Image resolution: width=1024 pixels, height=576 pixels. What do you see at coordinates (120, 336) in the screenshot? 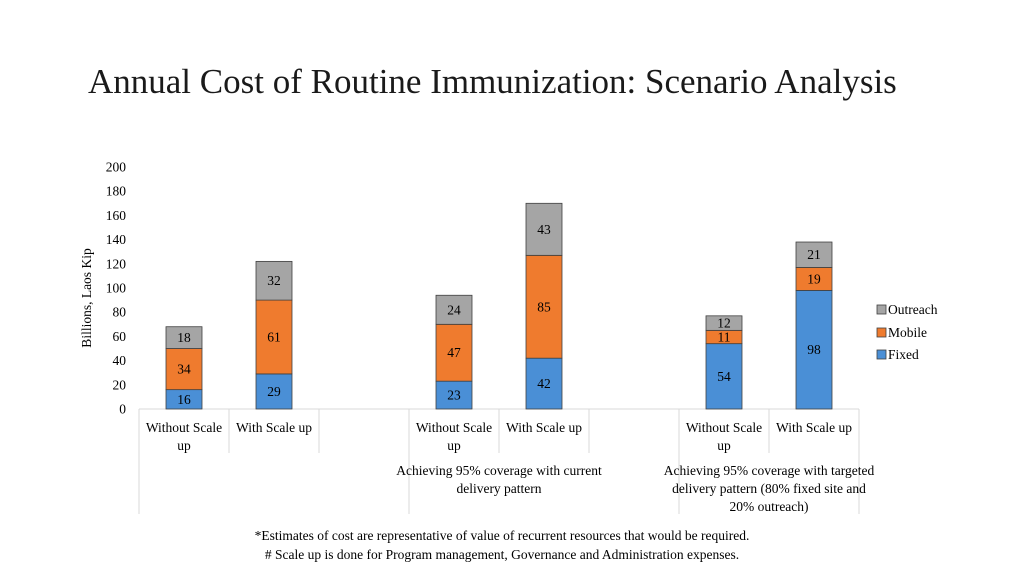
I see `y-tick-label: 60` at bounding box center [120, 336].